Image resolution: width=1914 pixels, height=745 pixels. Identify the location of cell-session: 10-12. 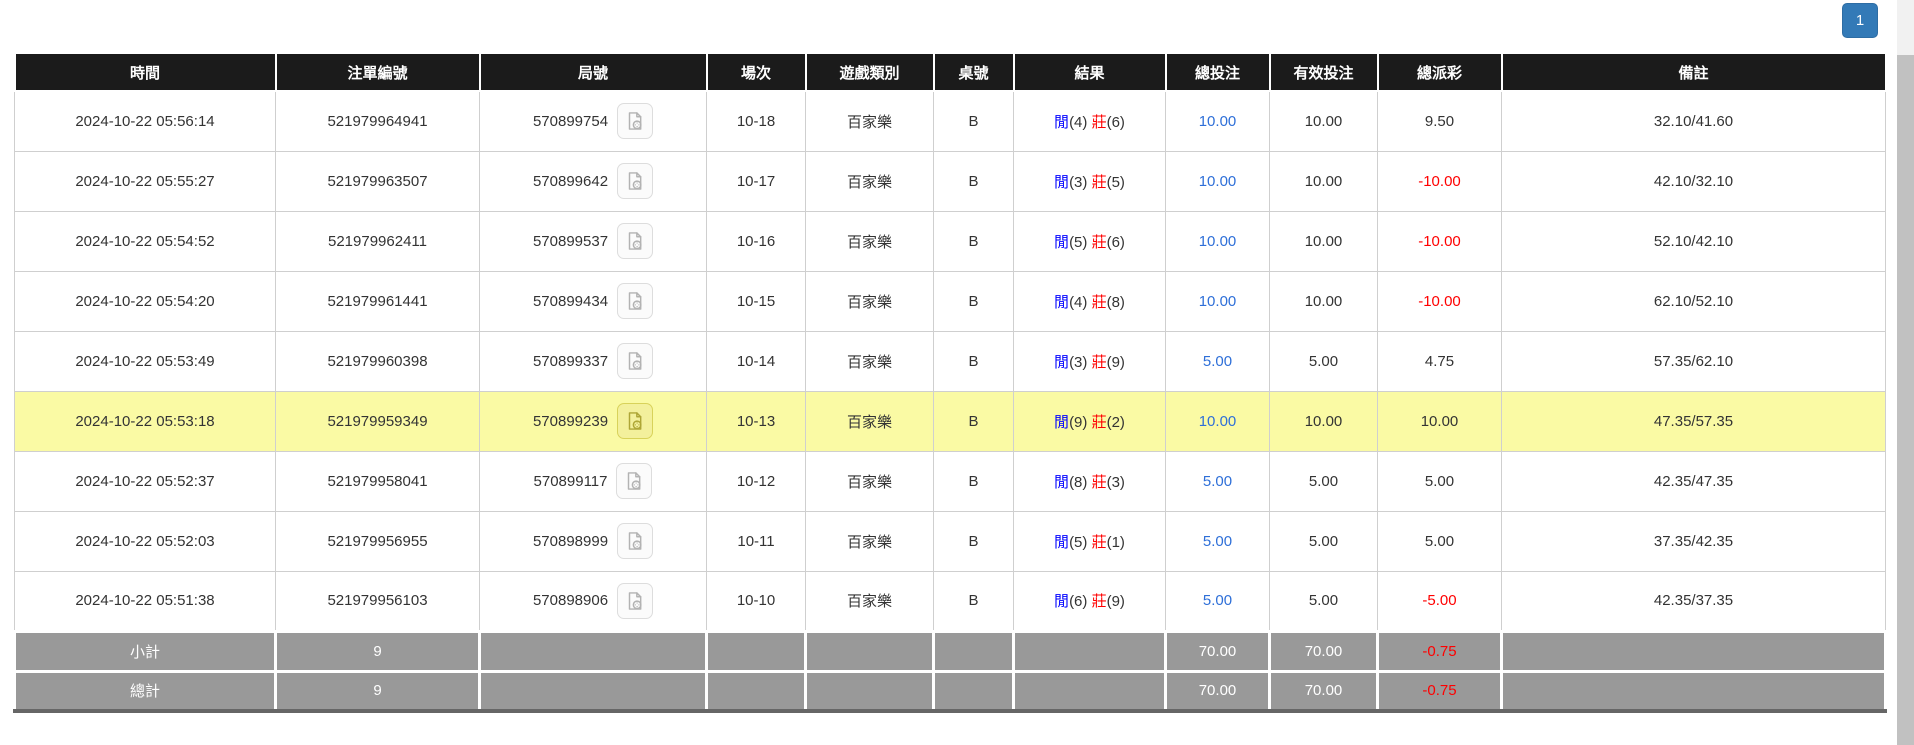
(756, 481).